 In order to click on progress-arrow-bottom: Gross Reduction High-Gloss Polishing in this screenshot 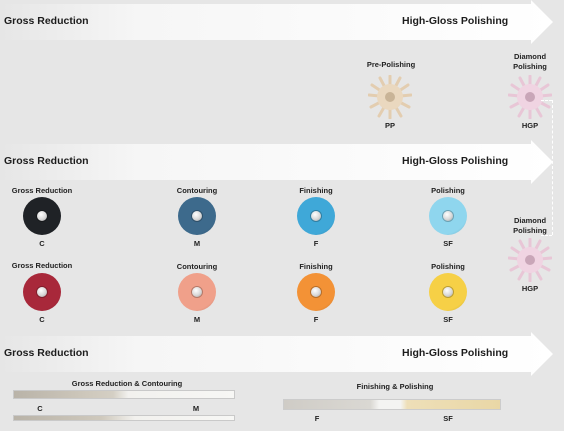, I will do `click(282, 355)`.